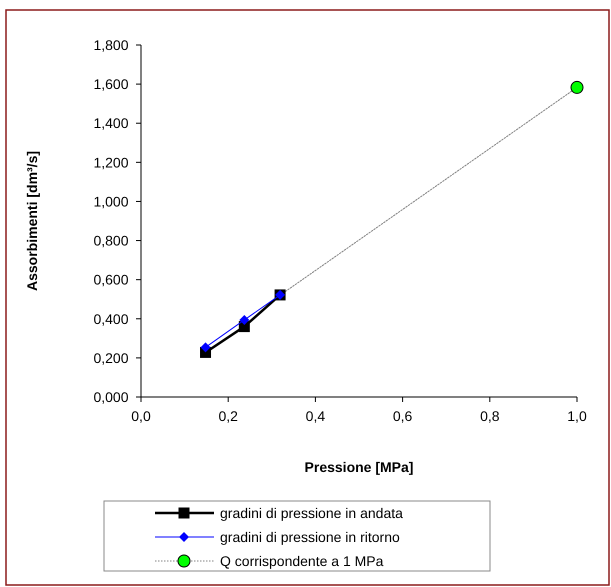 The image size is (611, 587). I want to click on legend-label: gradini di pressione in andata, so click(312, 513).